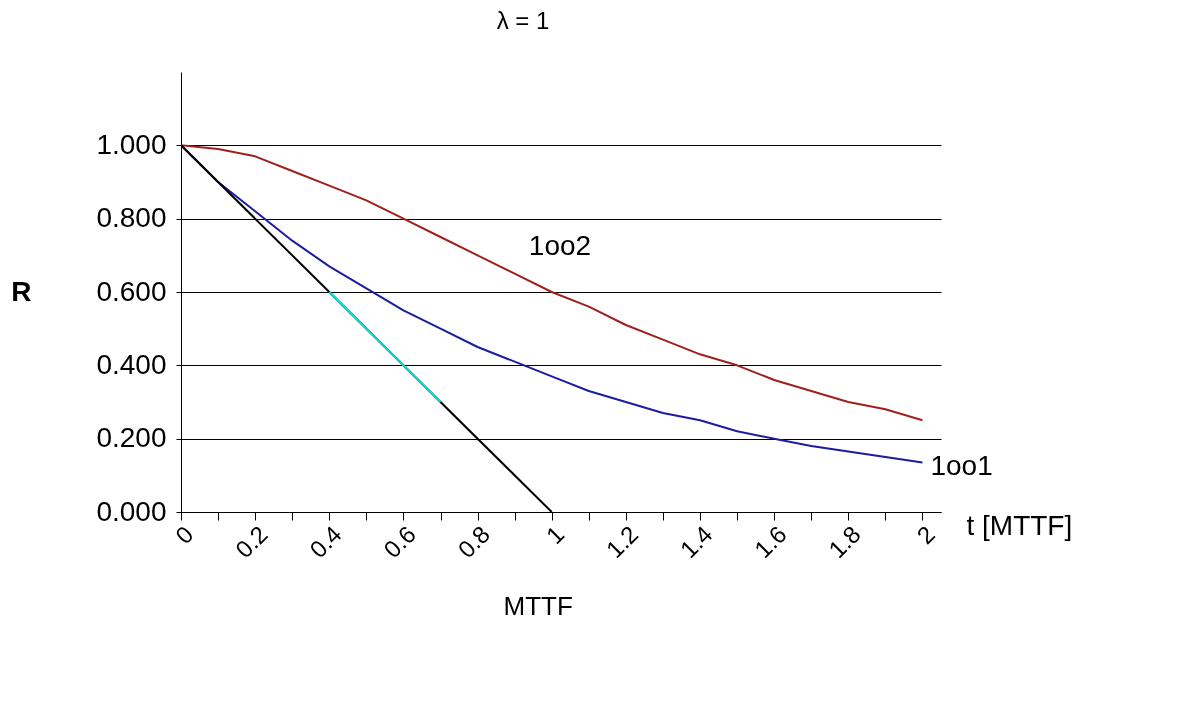 This screenshot has height=709, width=1185. What do you see at coordinates (555, 534) in the screenshot?
I see `x-tick-label: 1` at bounding box center [555, 534].